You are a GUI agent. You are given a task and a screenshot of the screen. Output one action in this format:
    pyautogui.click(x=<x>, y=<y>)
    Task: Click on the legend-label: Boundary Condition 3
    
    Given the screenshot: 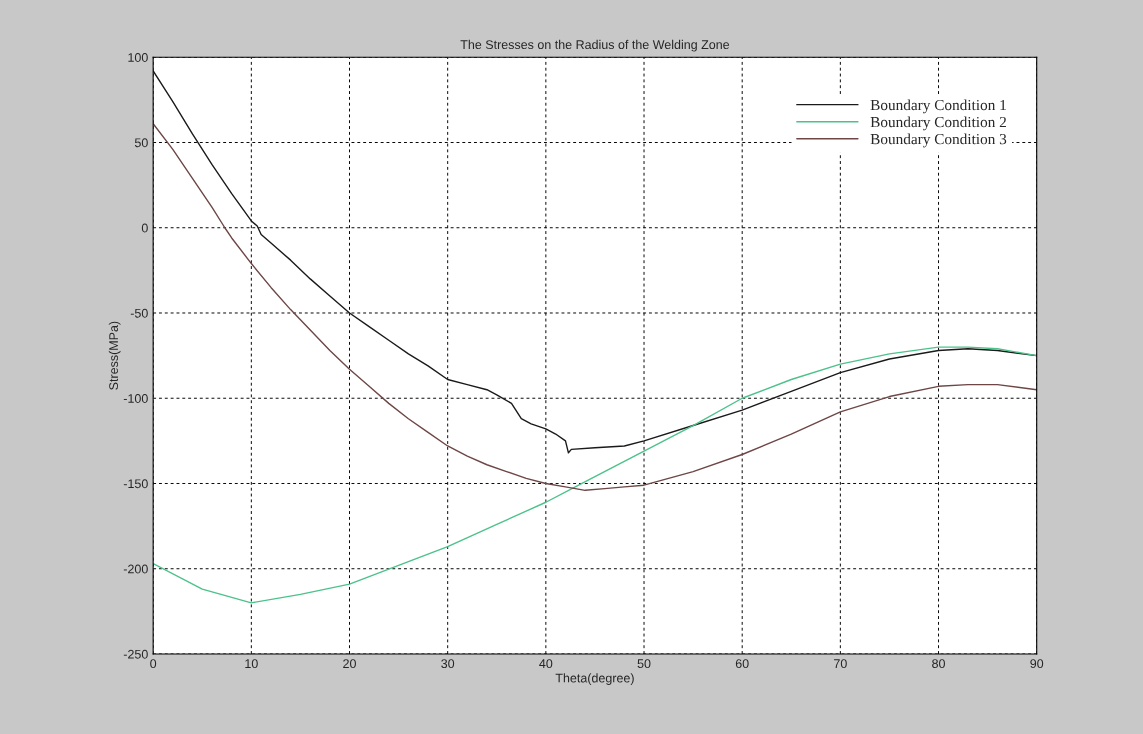 What is the action you would take?
    pyautogui.click(x=938, y=140)
    